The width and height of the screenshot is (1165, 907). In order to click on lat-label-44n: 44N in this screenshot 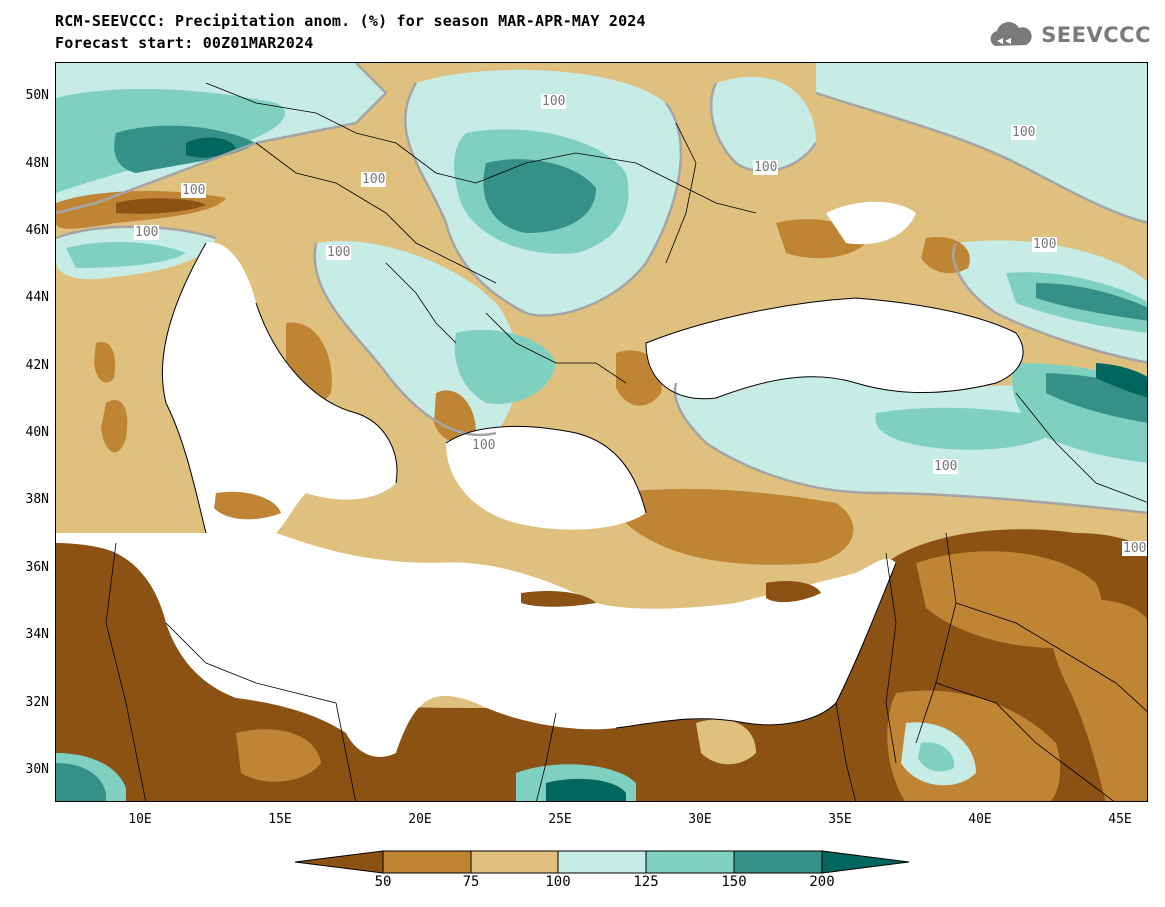, I will do `click(37, 297)`.